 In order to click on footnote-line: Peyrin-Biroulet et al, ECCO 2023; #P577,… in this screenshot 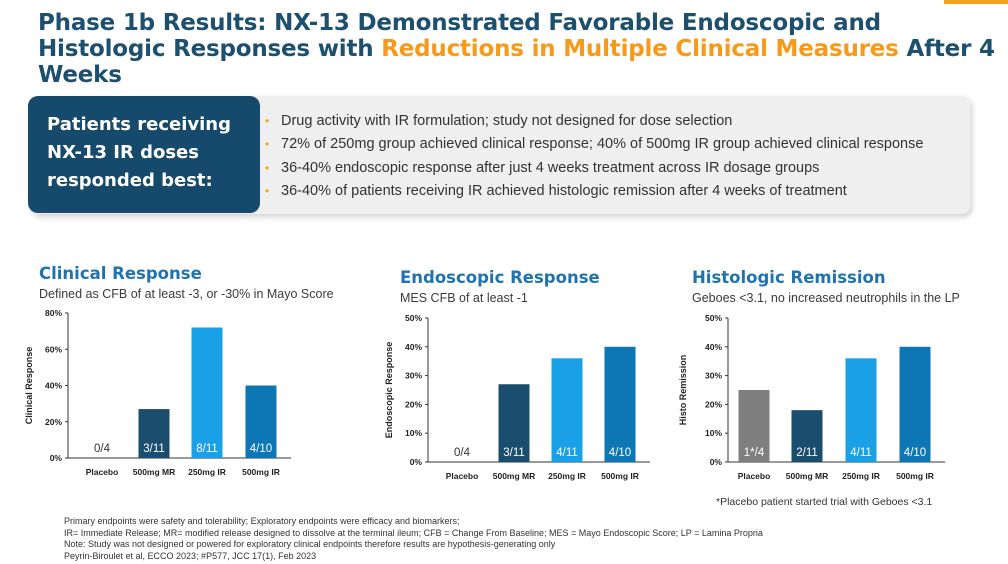, I will do `click(190, 556)`.